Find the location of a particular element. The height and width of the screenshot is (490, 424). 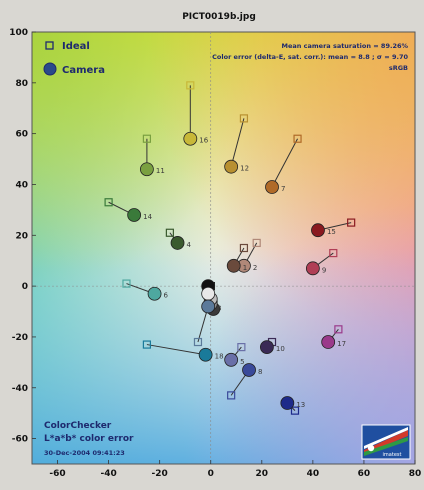

patch-label-17: 17 is located at coordinates (341, 344).